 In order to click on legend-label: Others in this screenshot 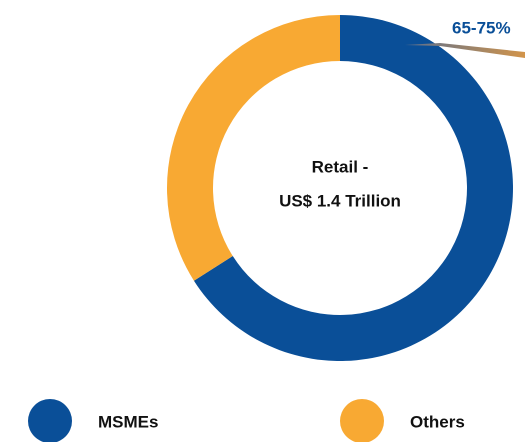, I will do `click(437, 421)`.